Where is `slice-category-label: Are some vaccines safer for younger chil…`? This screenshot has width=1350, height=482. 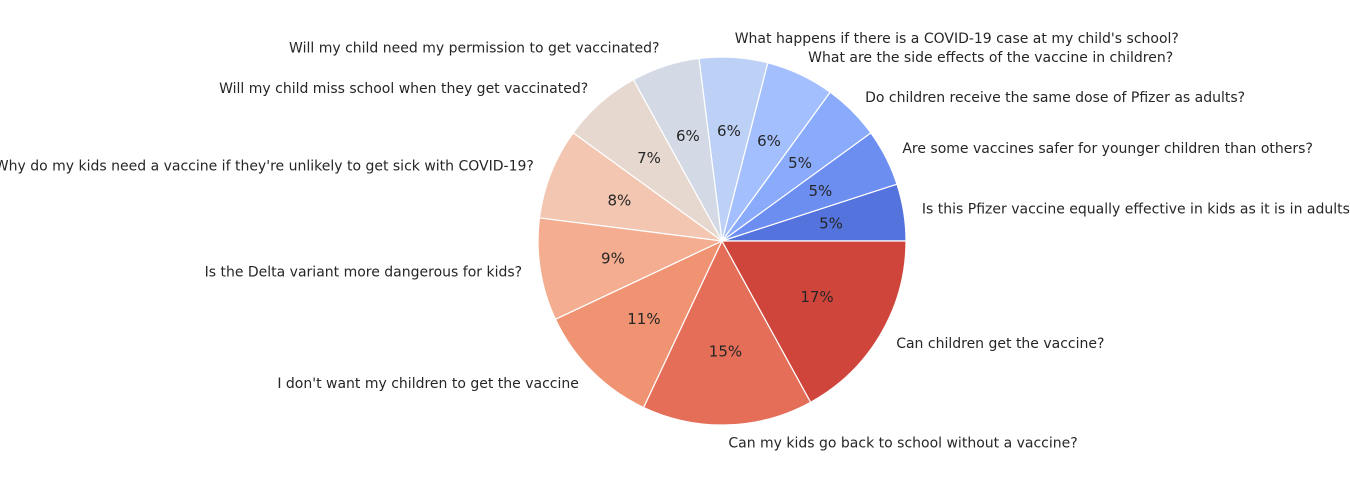
slice-category-label: Are some vaccines safer for younger chil… is located at coordinates (1107, 149).